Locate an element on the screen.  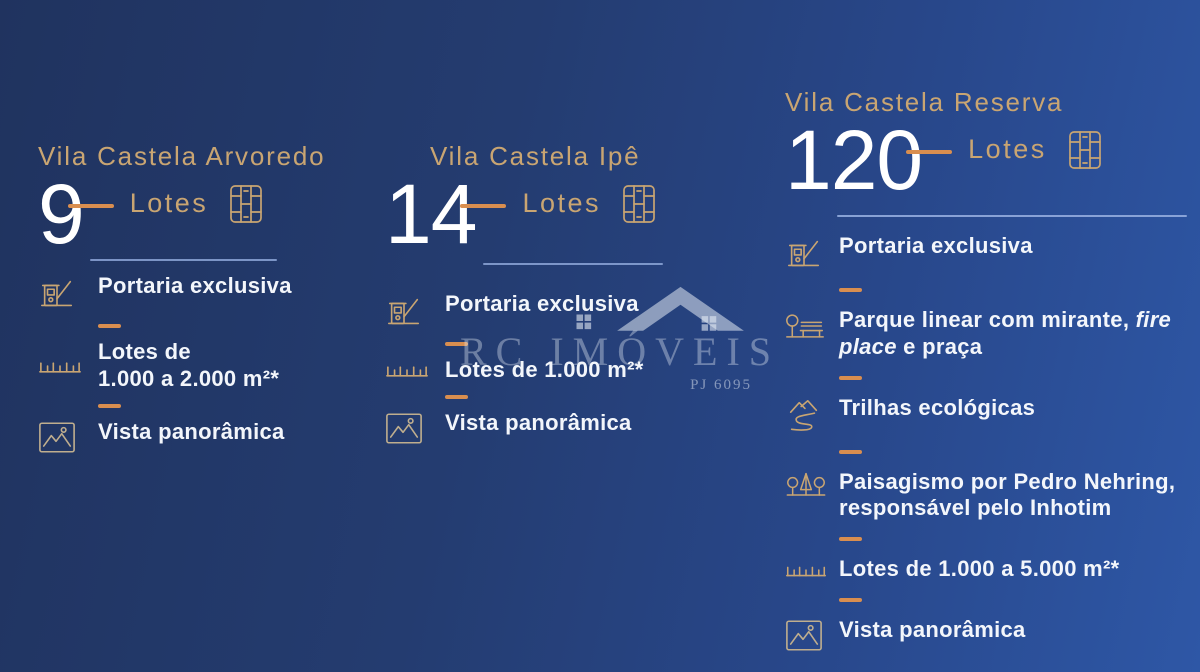
lot-count: 9 is located at coordinates (61, 213).